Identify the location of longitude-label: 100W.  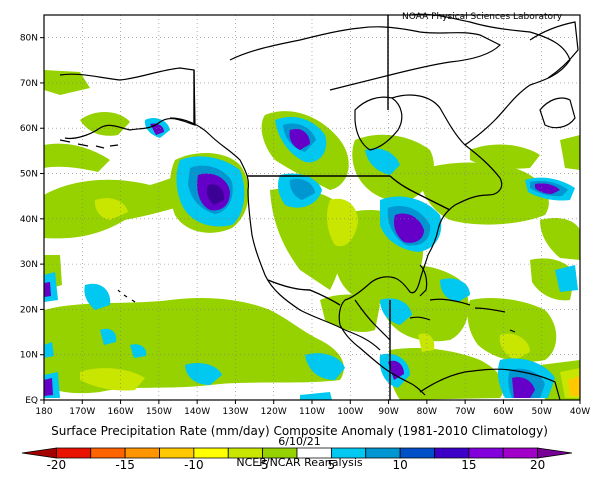
(350, 412).